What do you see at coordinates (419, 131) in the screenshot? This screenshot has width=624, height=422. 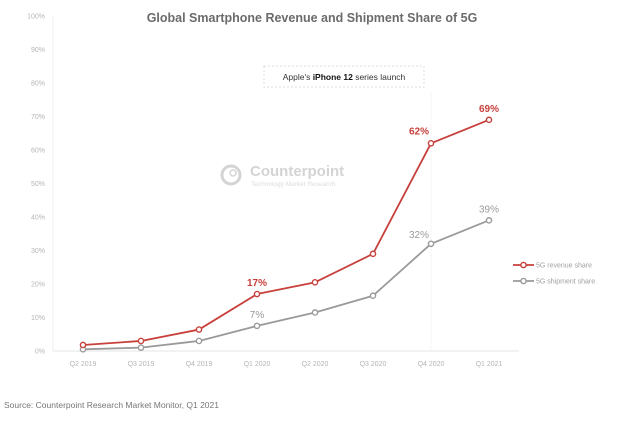 I see `data-label: 62%` at bounding box center [419, 131].